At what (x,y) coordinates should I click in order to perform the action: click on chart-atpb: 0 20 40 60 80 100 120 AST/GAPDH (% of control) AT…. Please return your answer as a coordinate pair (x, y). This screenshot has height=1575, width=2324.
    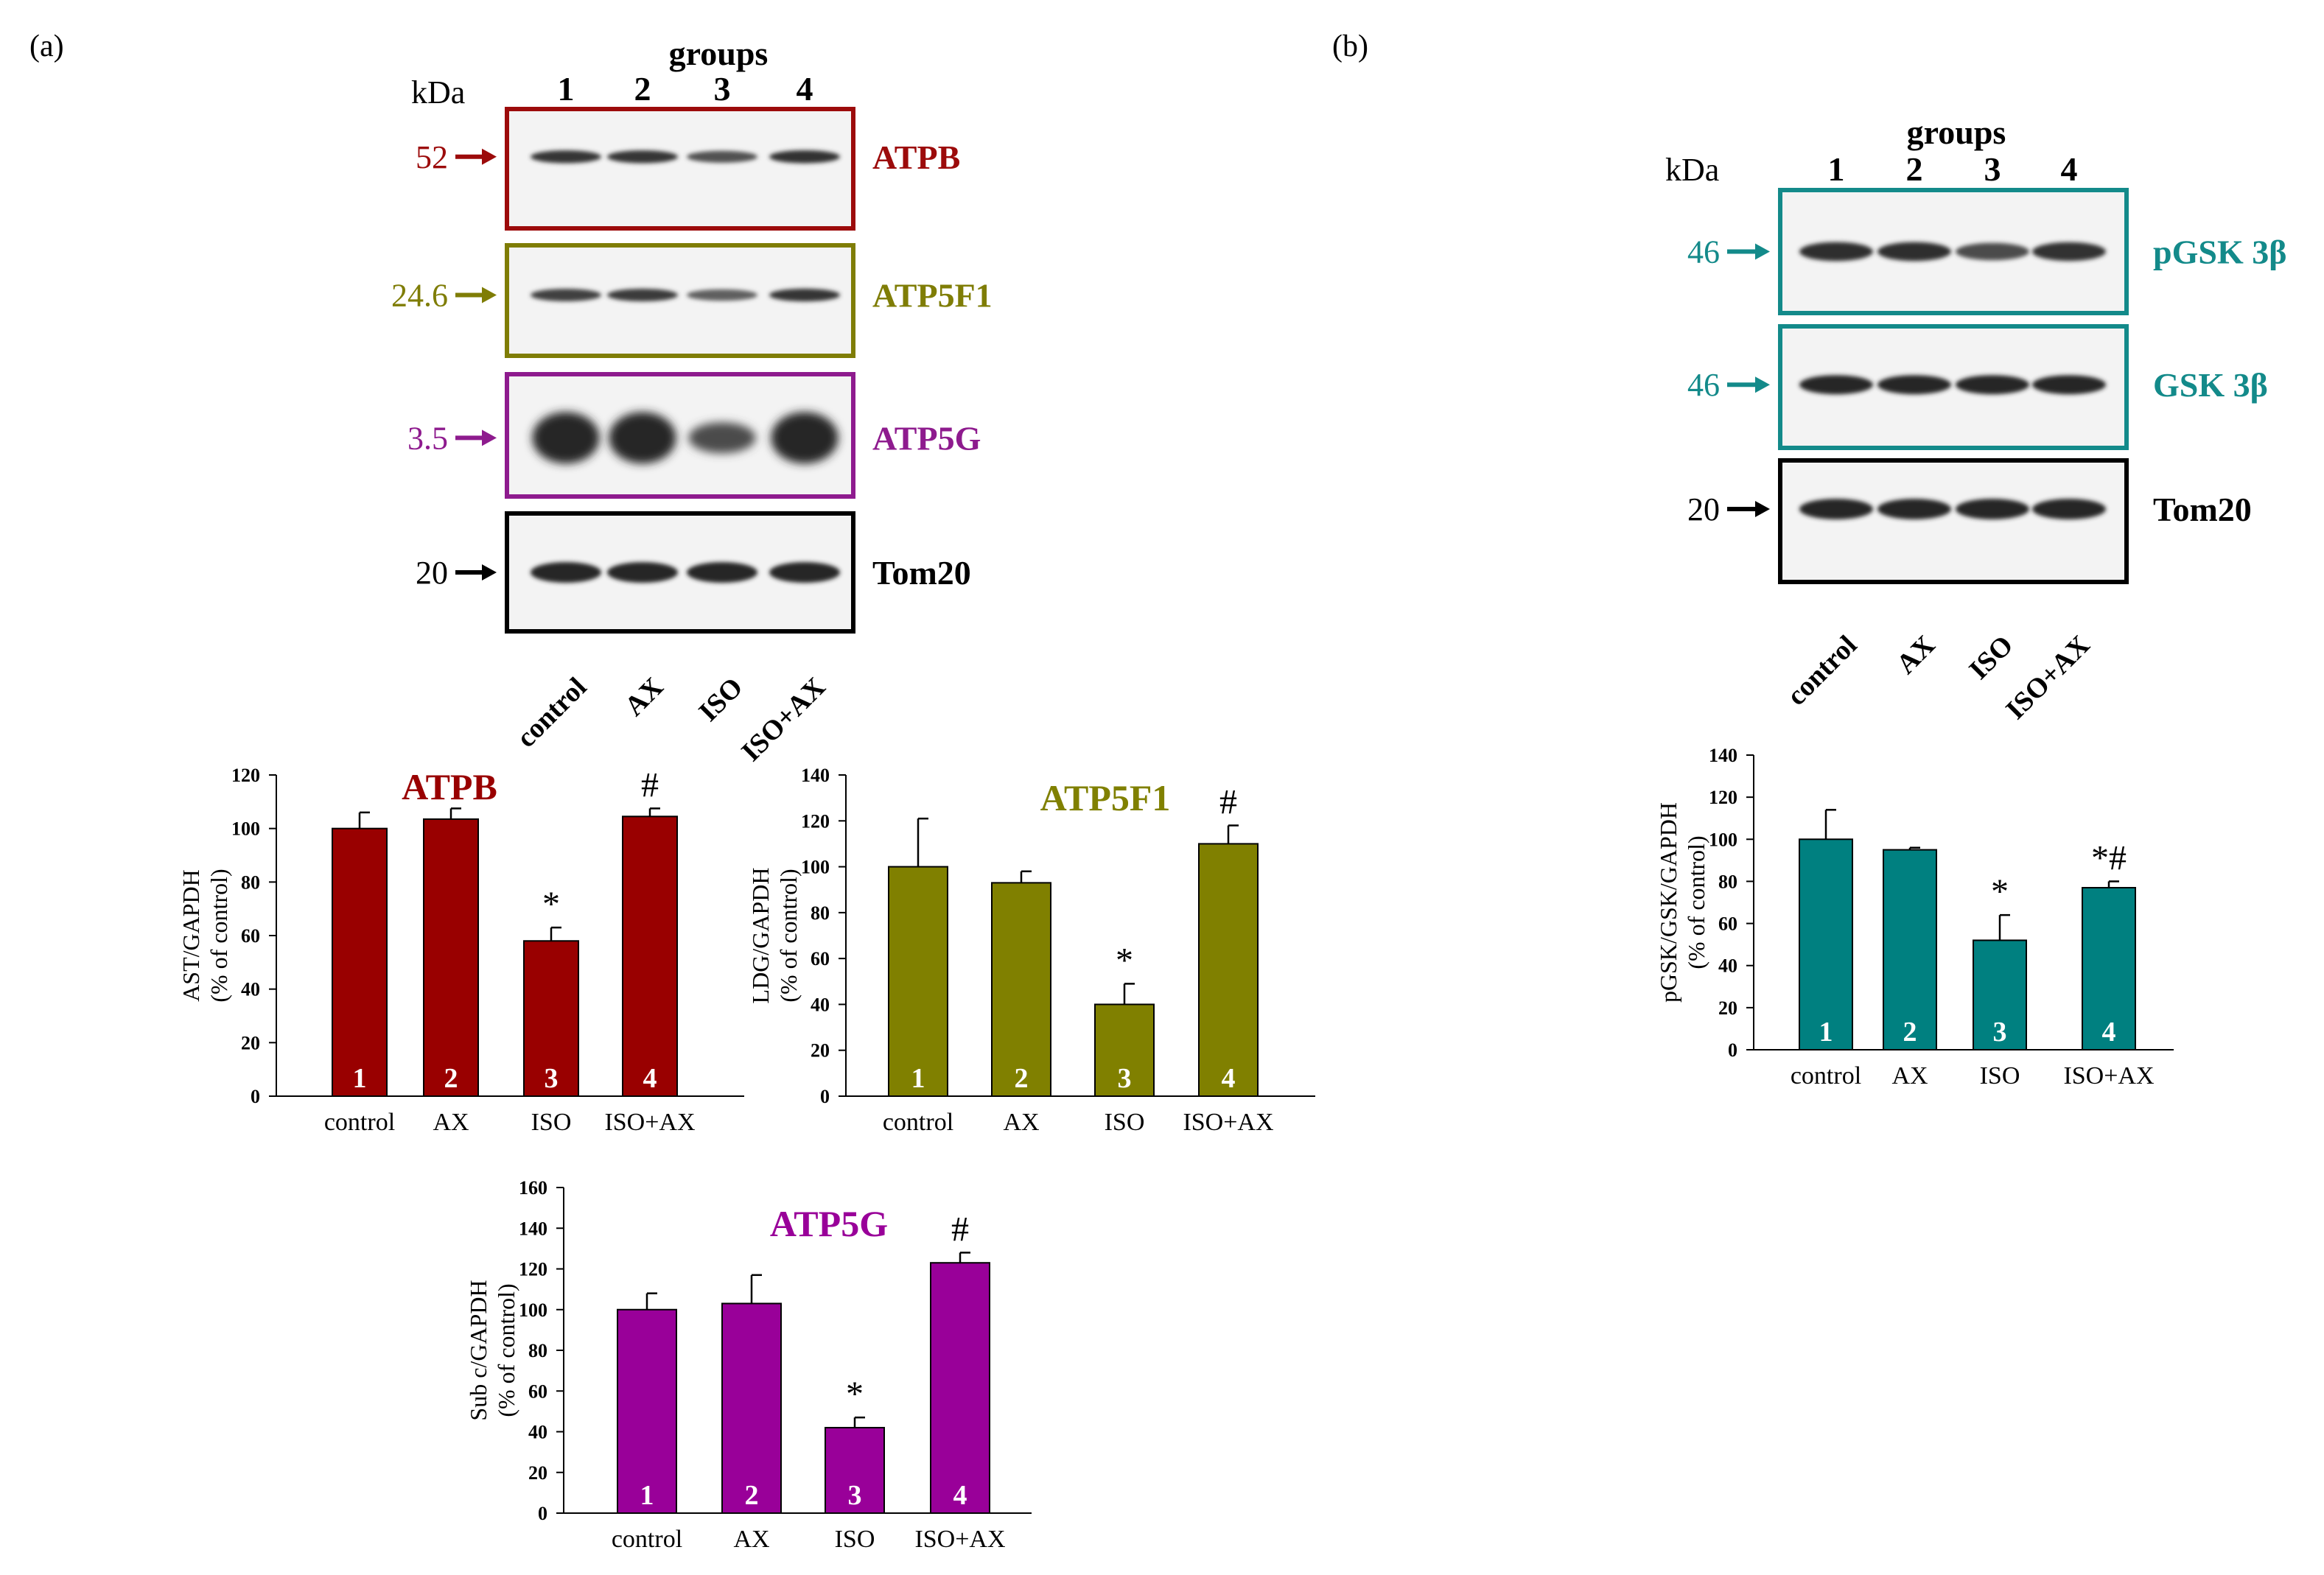
    Looking at the image, I should click on (461, 950).